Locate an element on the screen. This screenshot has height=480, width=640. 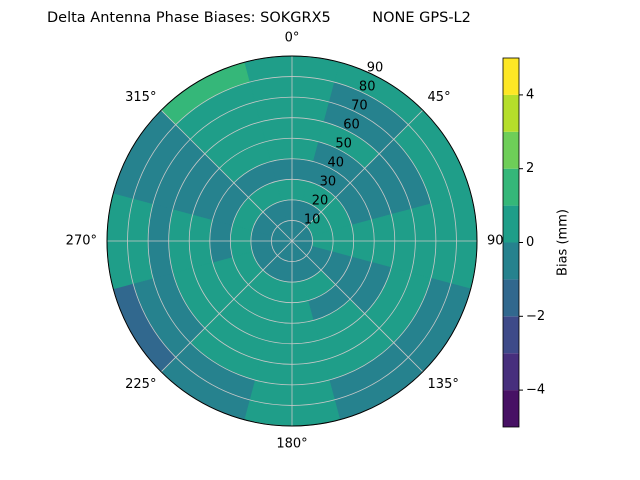
colorbar-tick-label: 4 is located at coordinates (530, 94).